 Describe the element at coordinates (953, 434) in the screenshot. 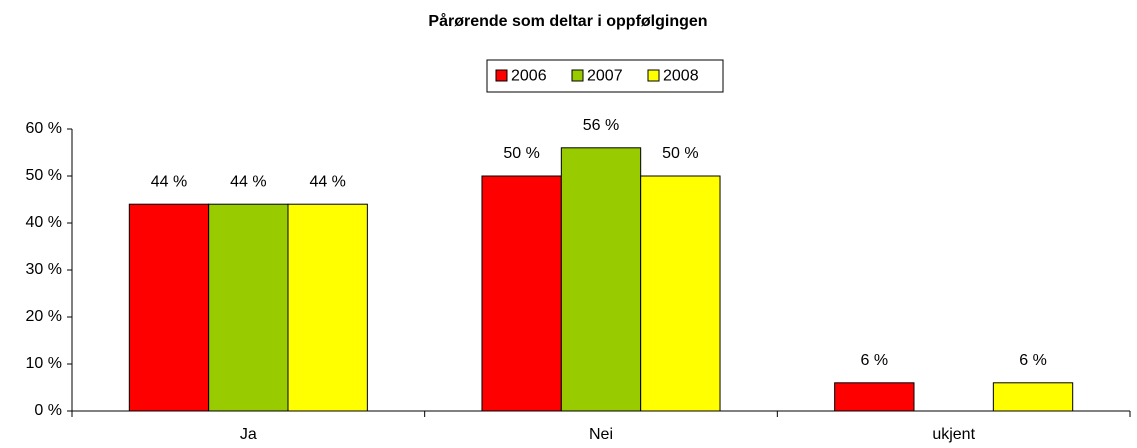

I see `x-tick-label: ukjent` at that location.